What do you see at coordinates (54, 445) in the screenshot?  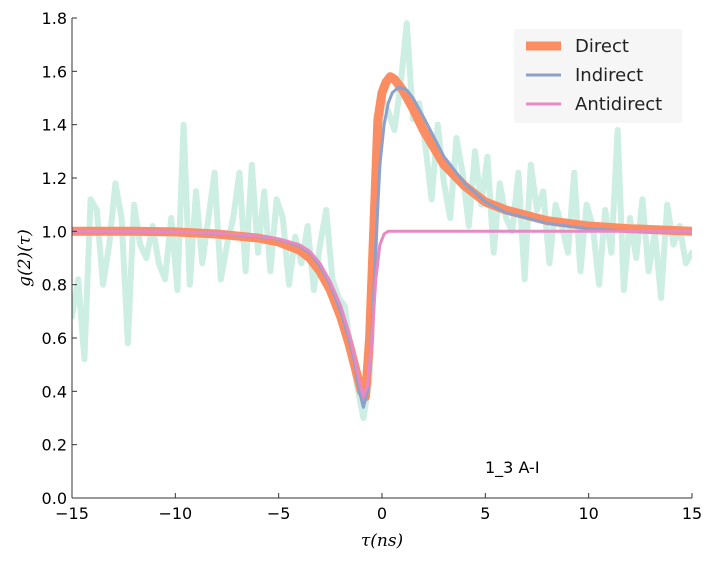 I see `y-tick-label: 0.2` at bounding box center [54, 445].